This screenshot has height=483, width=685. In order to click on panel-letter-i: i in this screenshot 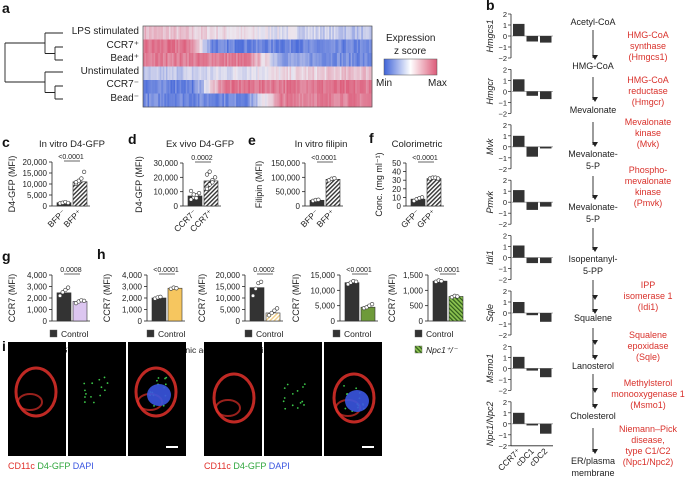, I will do `click(4, 346)`.